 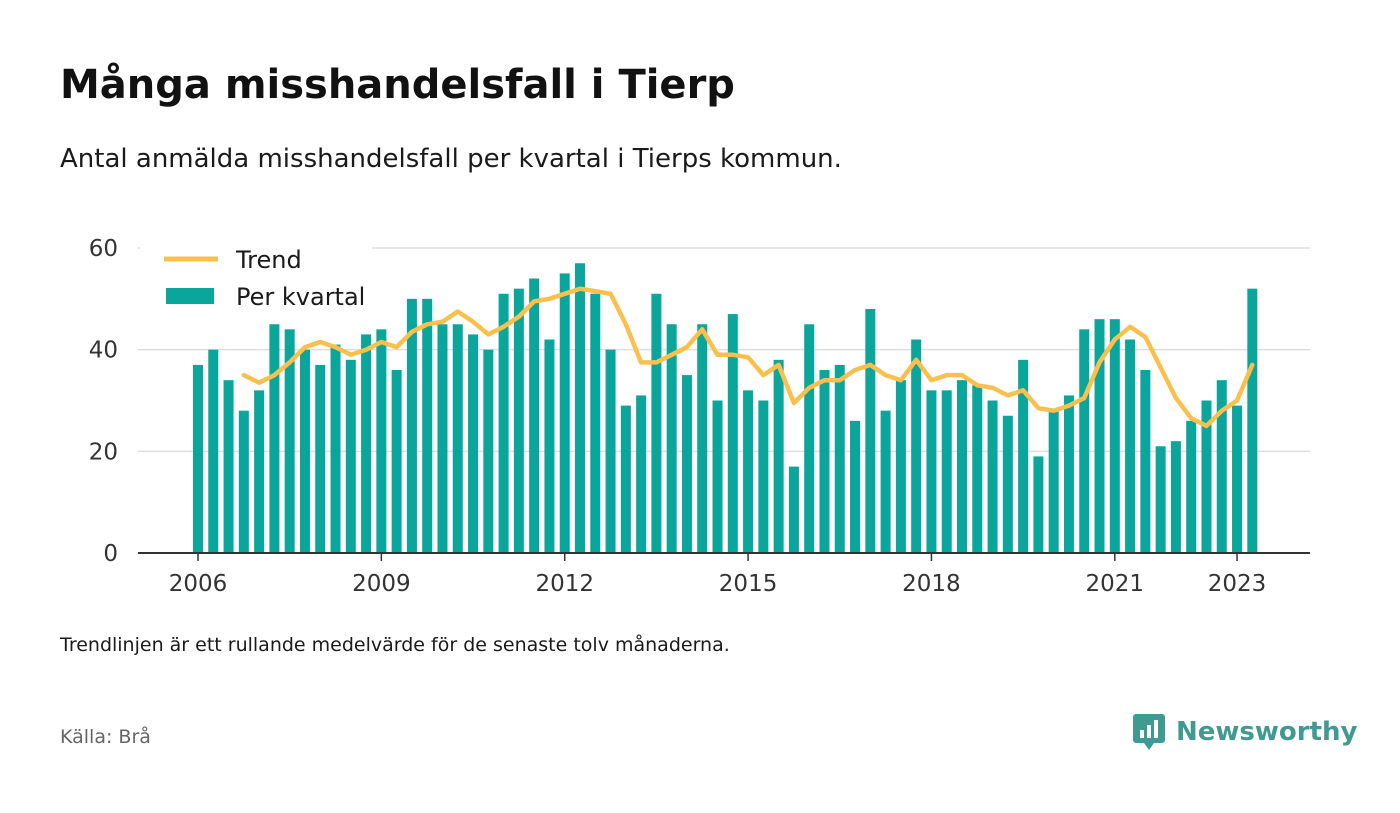 I want to click on x-tick-label: 2015, so click(x=748, y=584).